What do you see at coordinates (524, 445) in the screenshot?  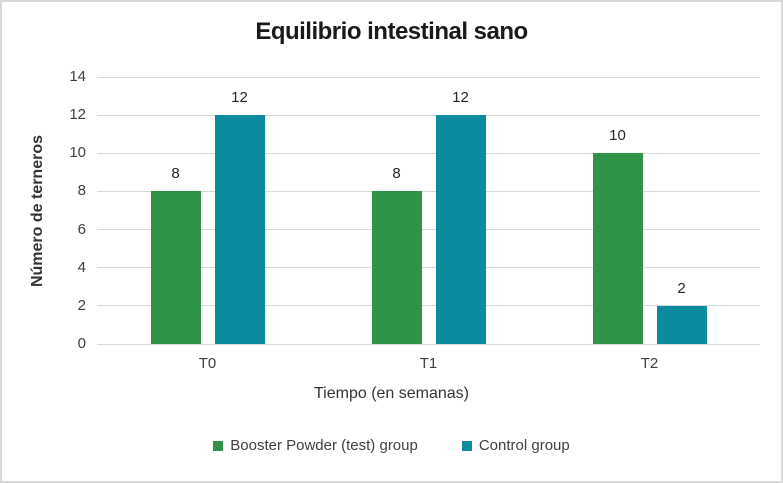 I see `legend-label: Control group` at bounding box center [524, 445].